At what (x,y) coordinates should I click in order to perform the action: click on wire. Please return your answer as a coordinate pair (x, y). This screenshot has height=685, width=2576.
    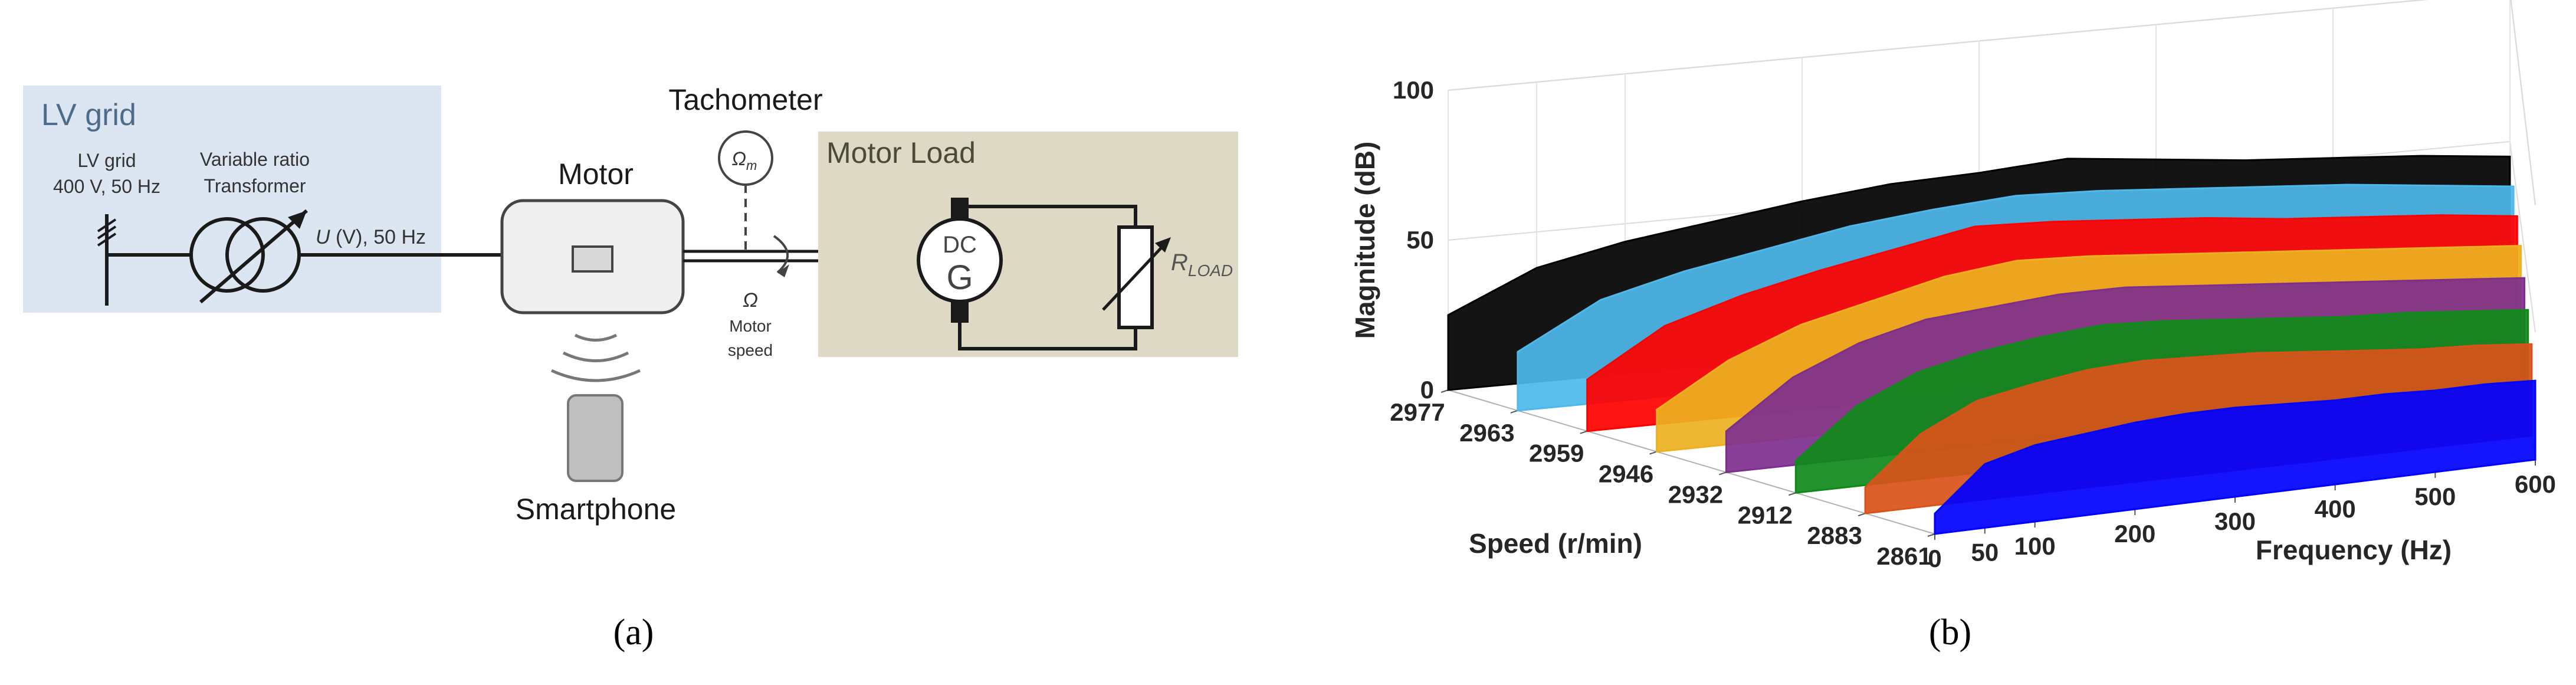
    Looking at the image, I should click on (1047, 326).